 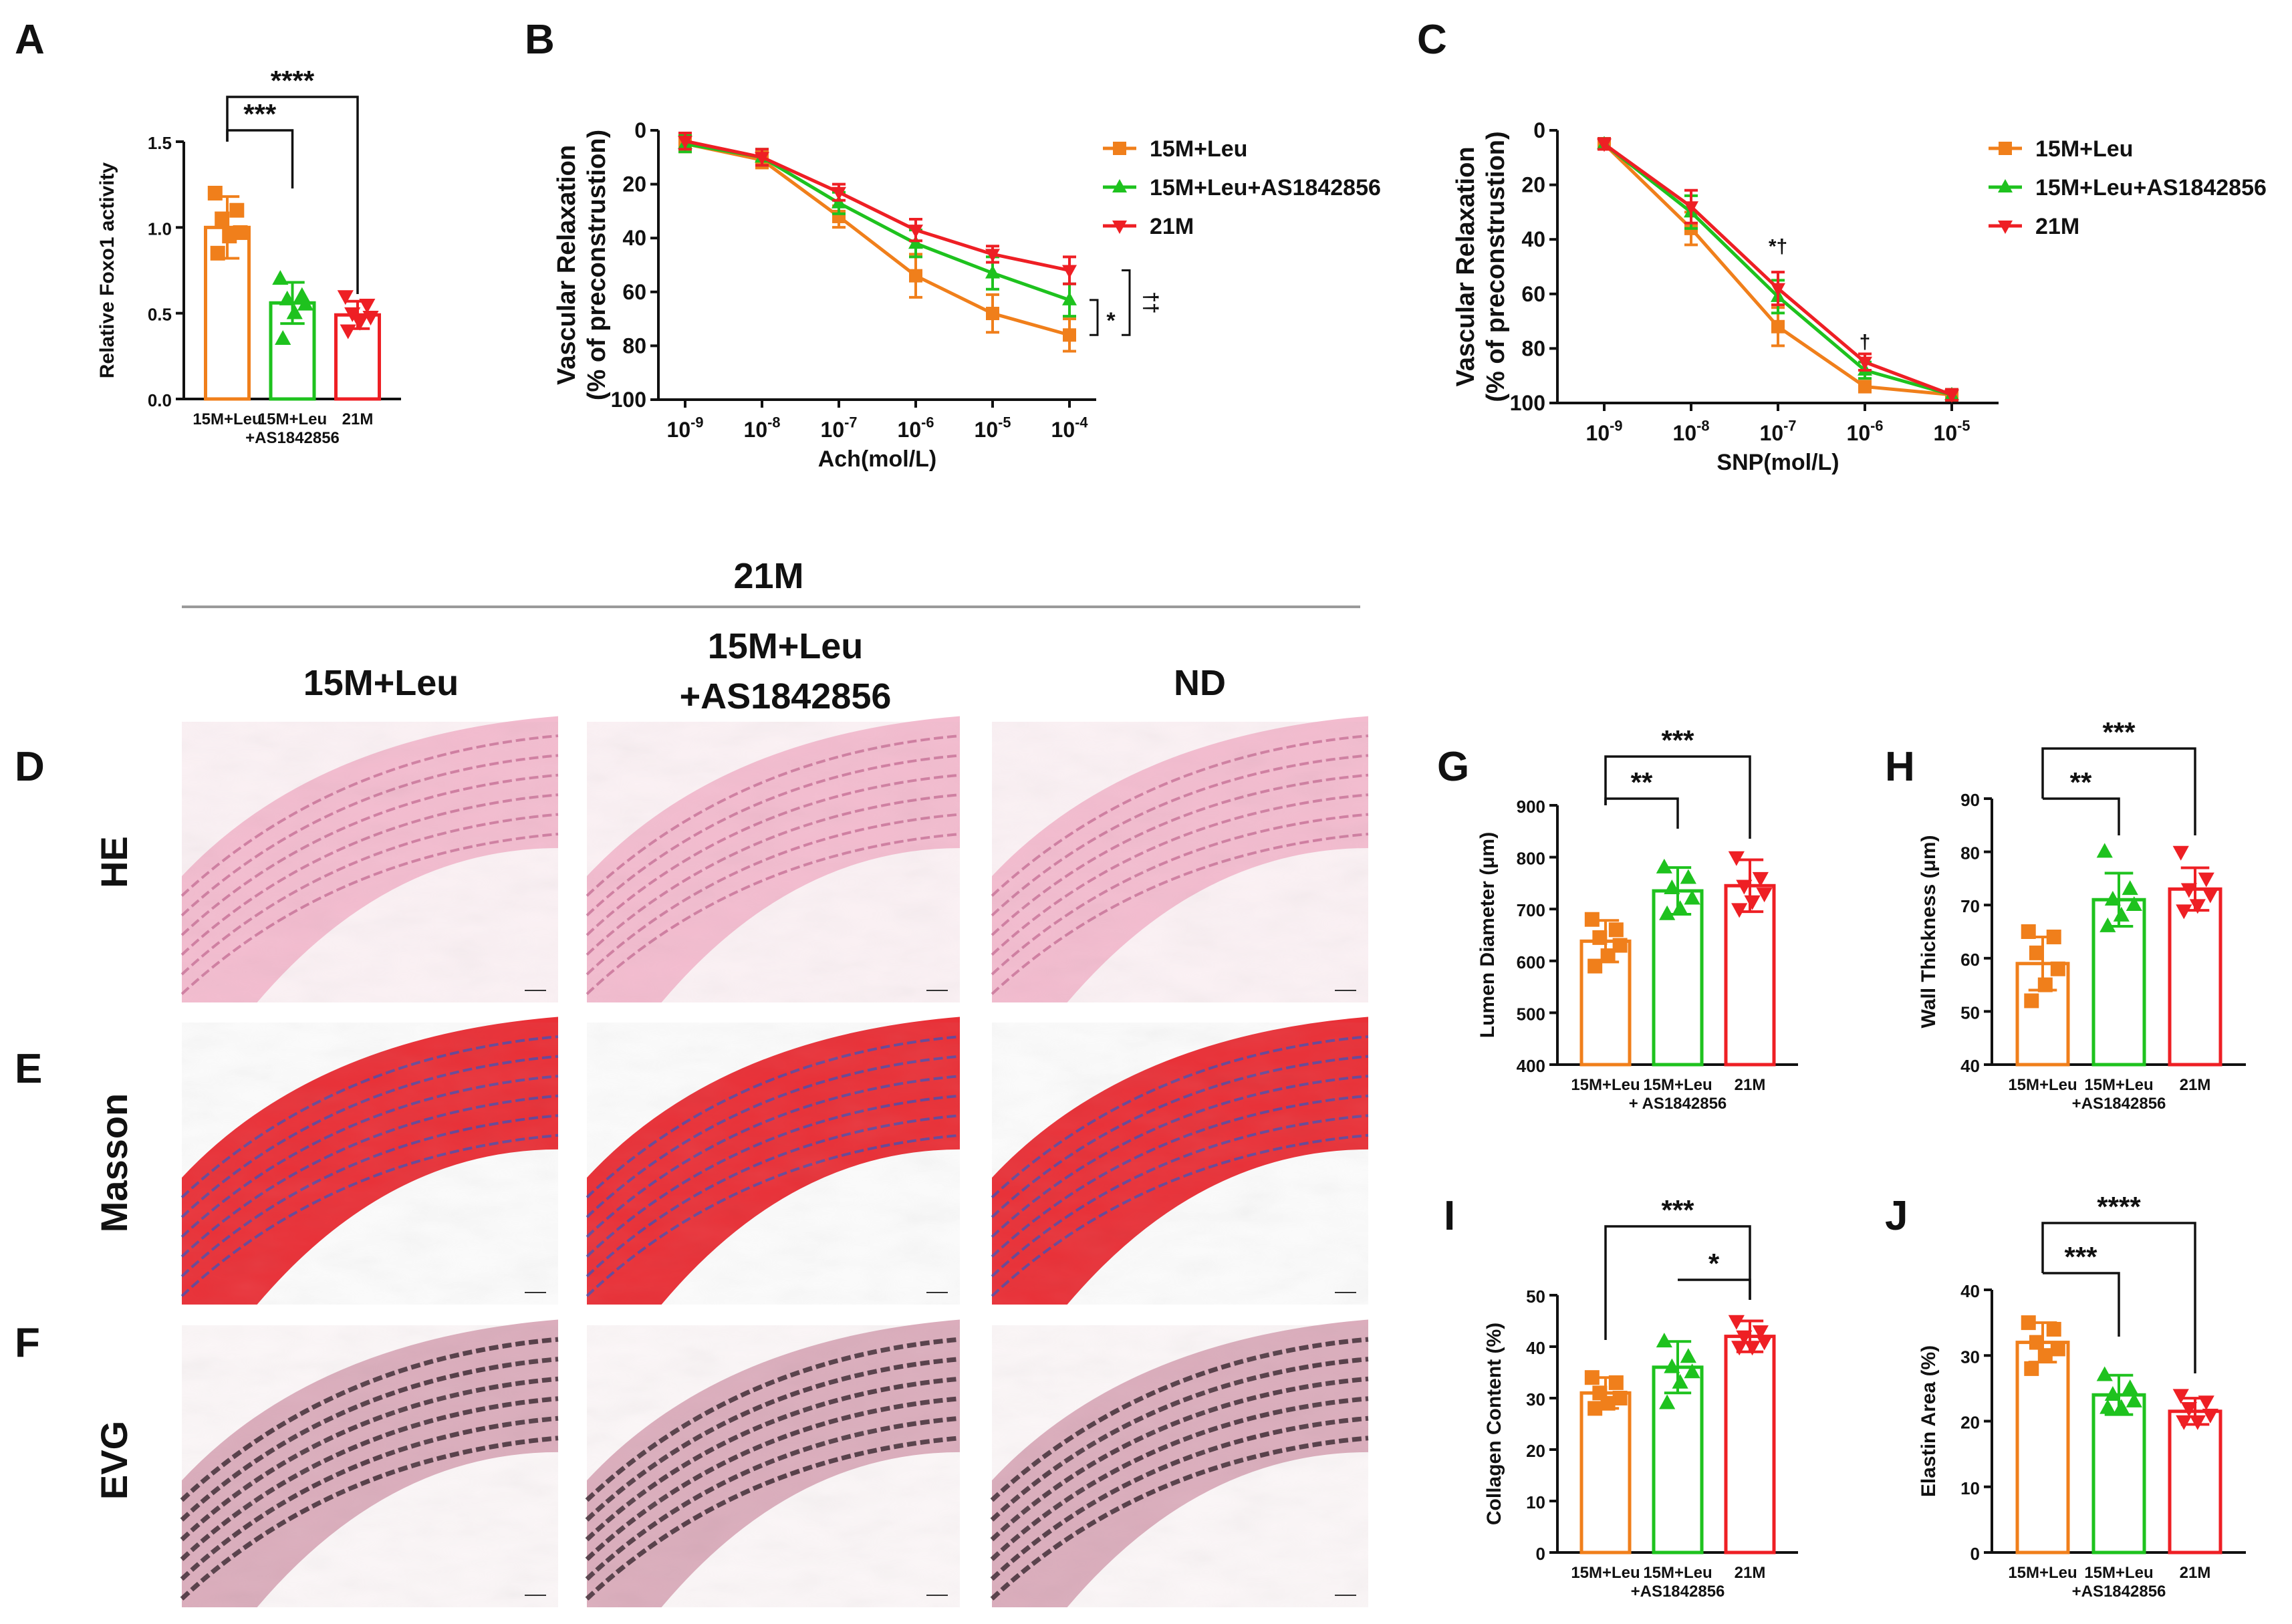 I want to click on y-tick-label: 0.5, so click(x=160, y=315).